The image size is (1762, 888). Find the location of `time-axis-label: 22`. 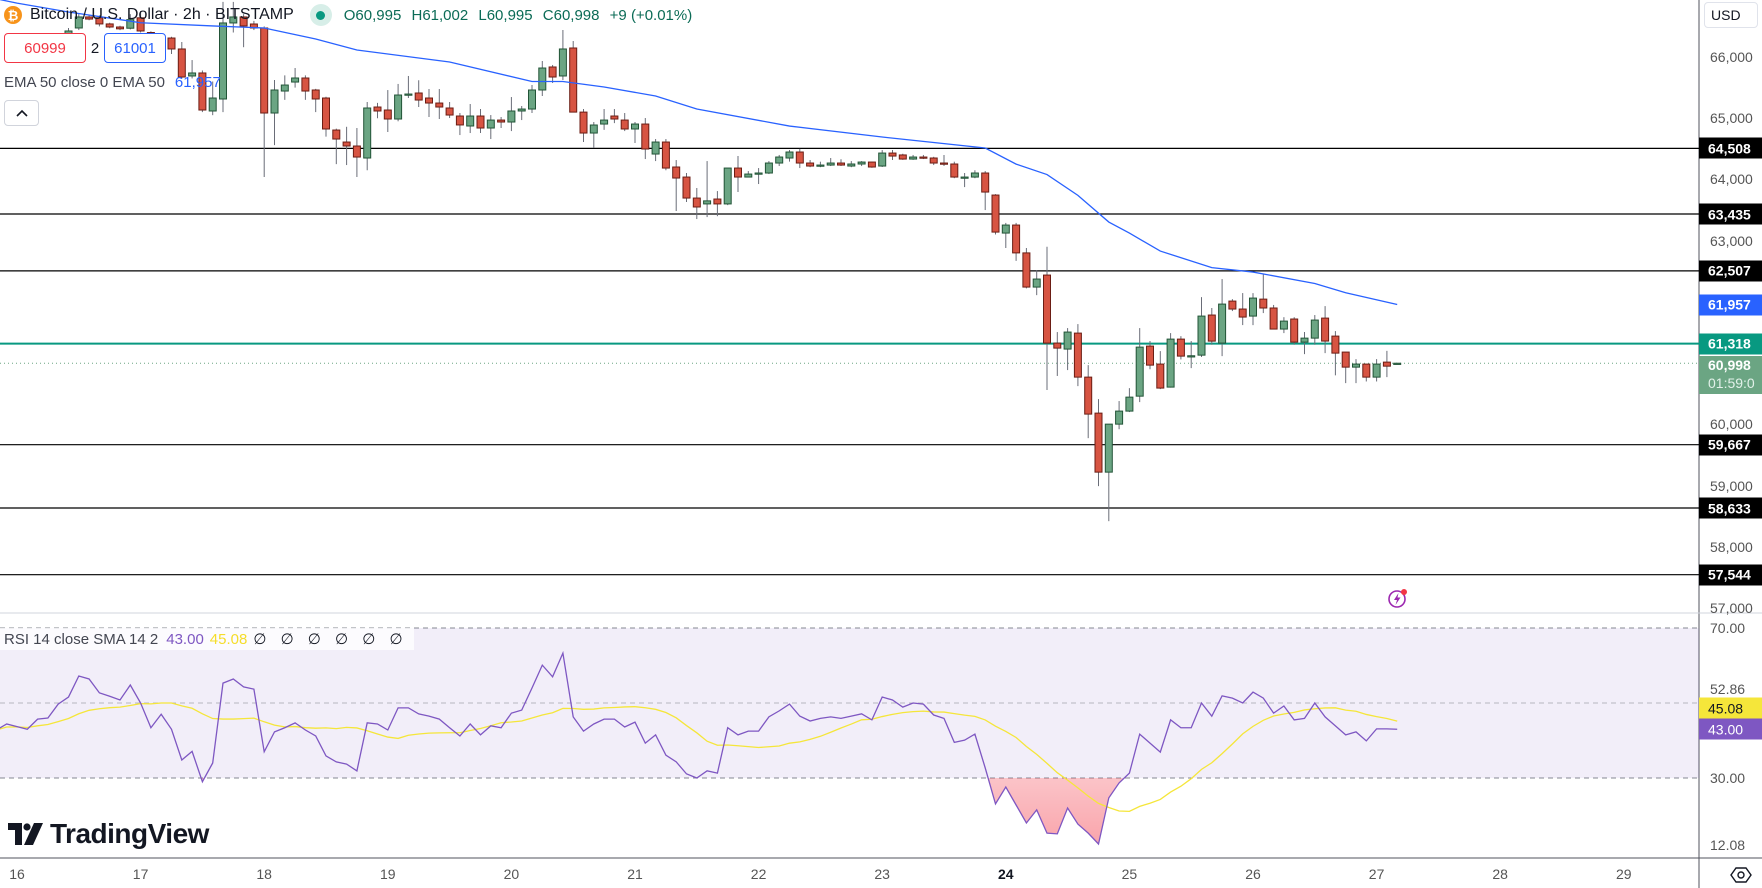

time-axis-label: 22 is located at coordinates (758, 874).